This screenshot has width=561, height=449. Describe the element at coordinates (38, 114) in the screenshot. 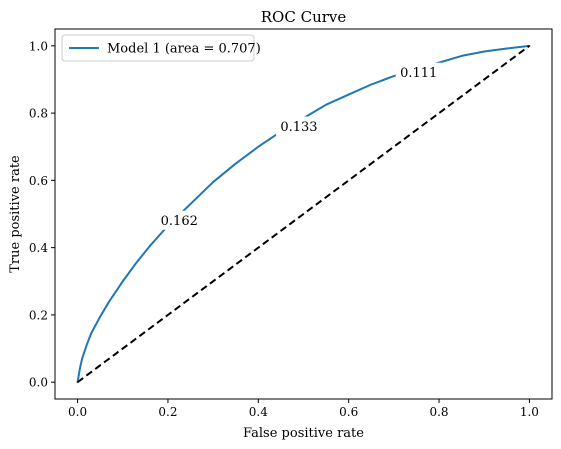

I see `y-tick-label: 0.8` at that location.